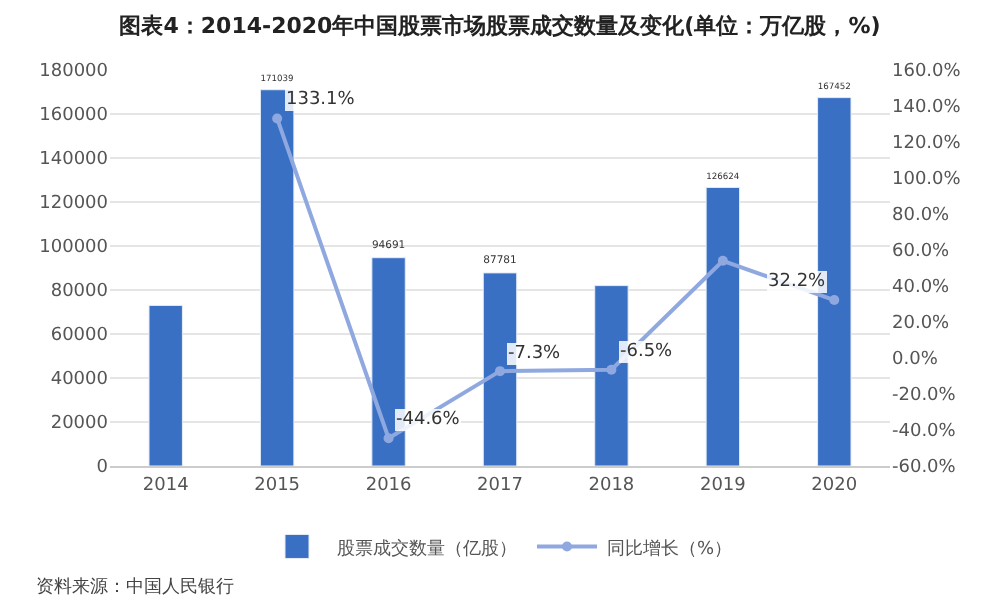  Describe the element at coordinates (915, 360) in the screenshot. I see `y2-tick-label: 0.0%` at that location.